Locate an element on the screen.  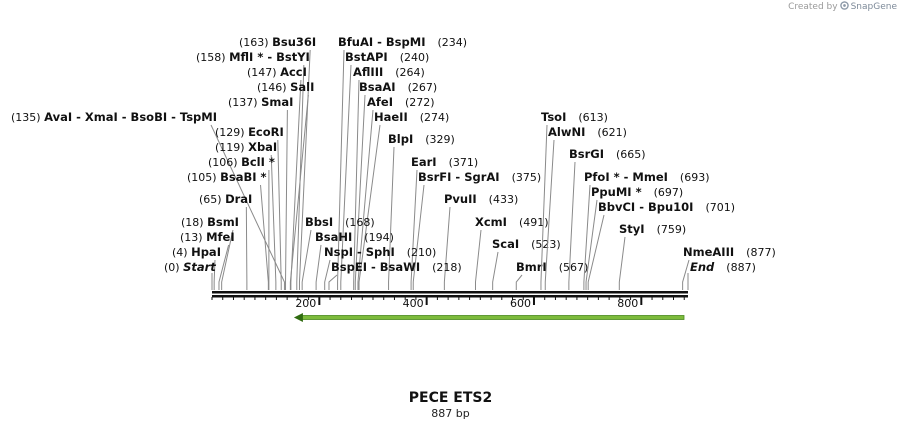
svg-text: (158) MflI * - BstYI is located at coordinates (253, 57).